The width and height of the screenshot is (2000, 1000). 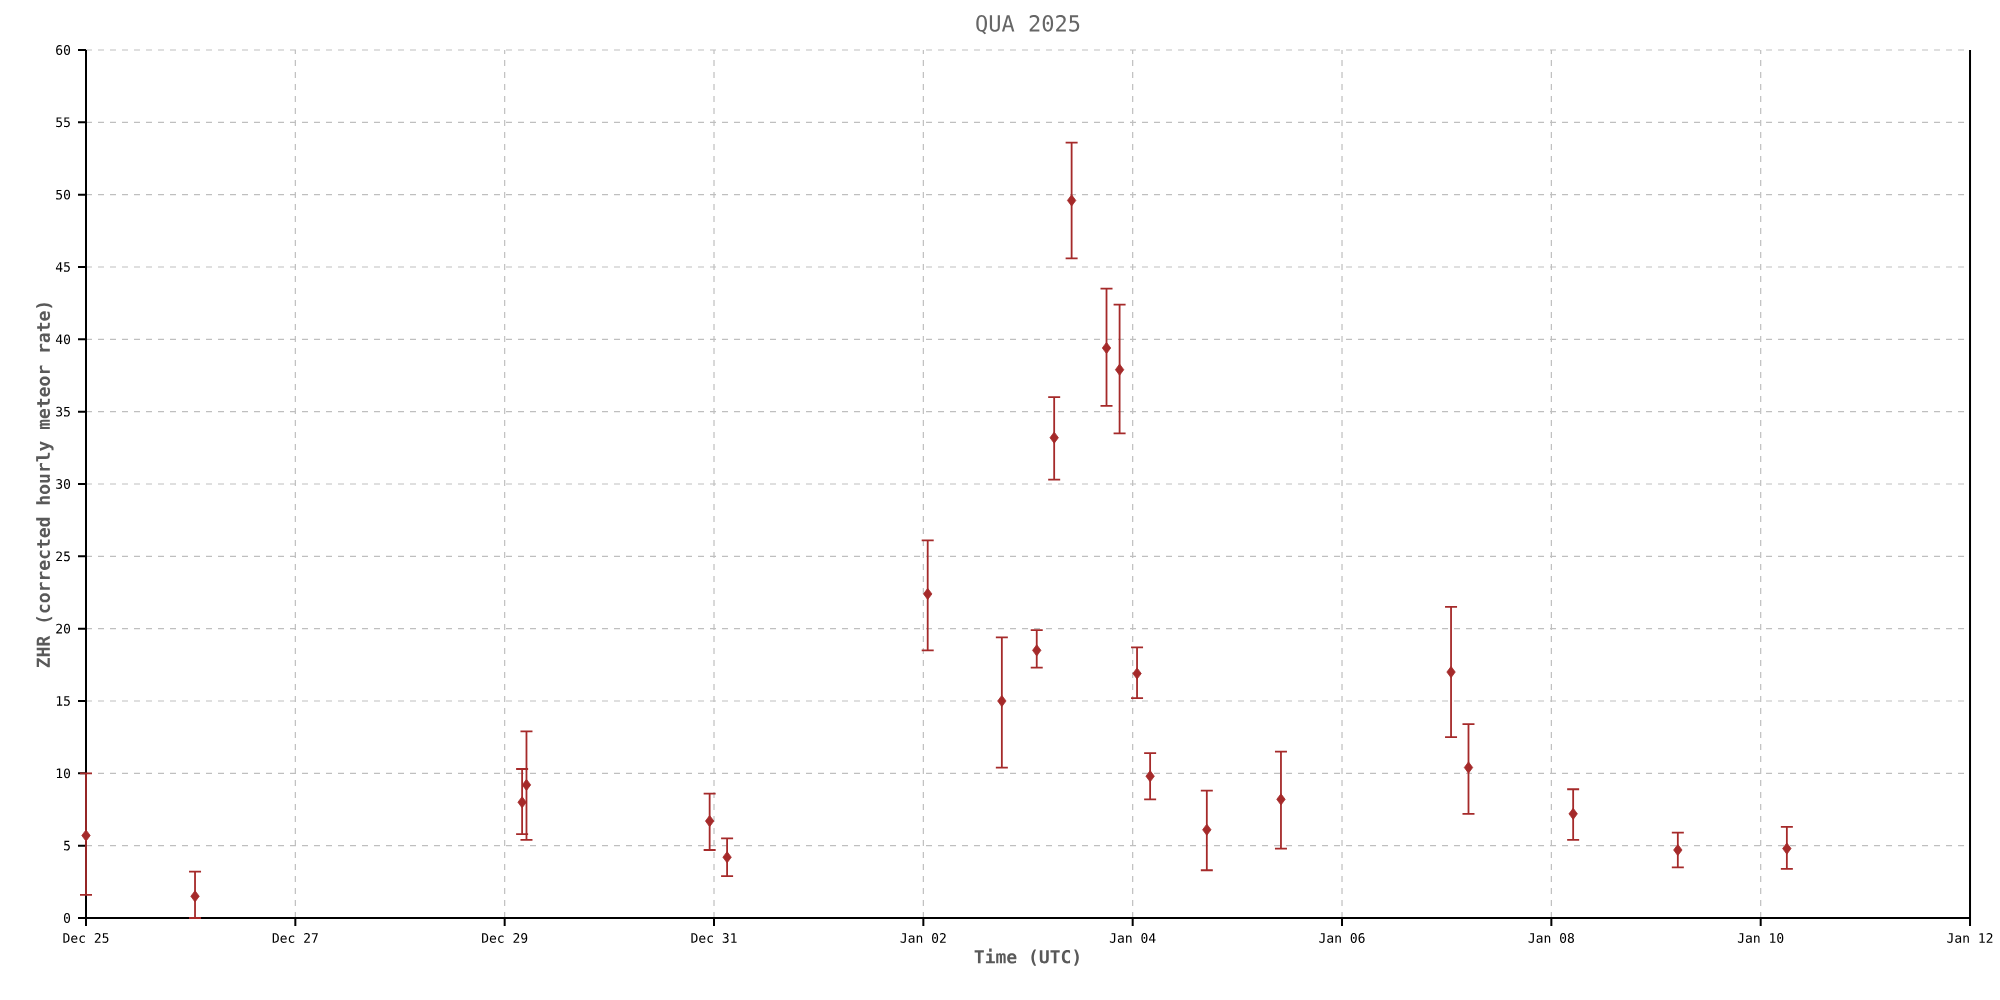 I want to click on chart-title: QUA 2025, so click(x=1028, y=25).